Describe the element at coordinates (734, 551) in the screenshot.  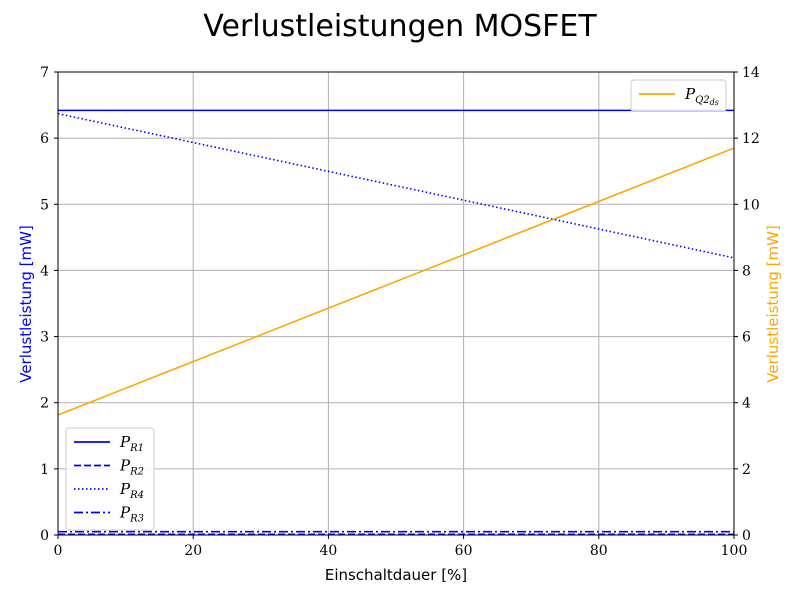
I see `x-tick-label: 100` at that location.